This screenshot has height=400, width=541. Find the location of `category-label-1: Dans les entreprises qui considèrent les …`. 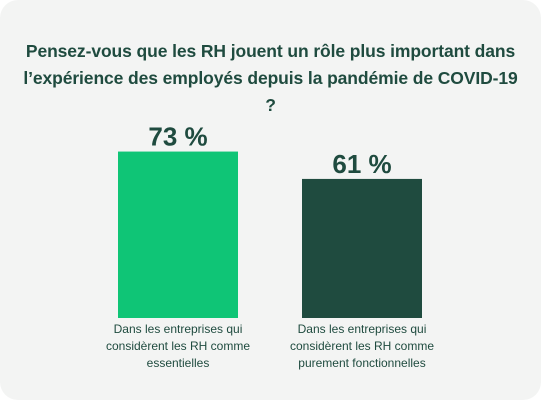

category-label-1: Dans les entreprises qui considèrent les … is located at coordinates (178, 346).